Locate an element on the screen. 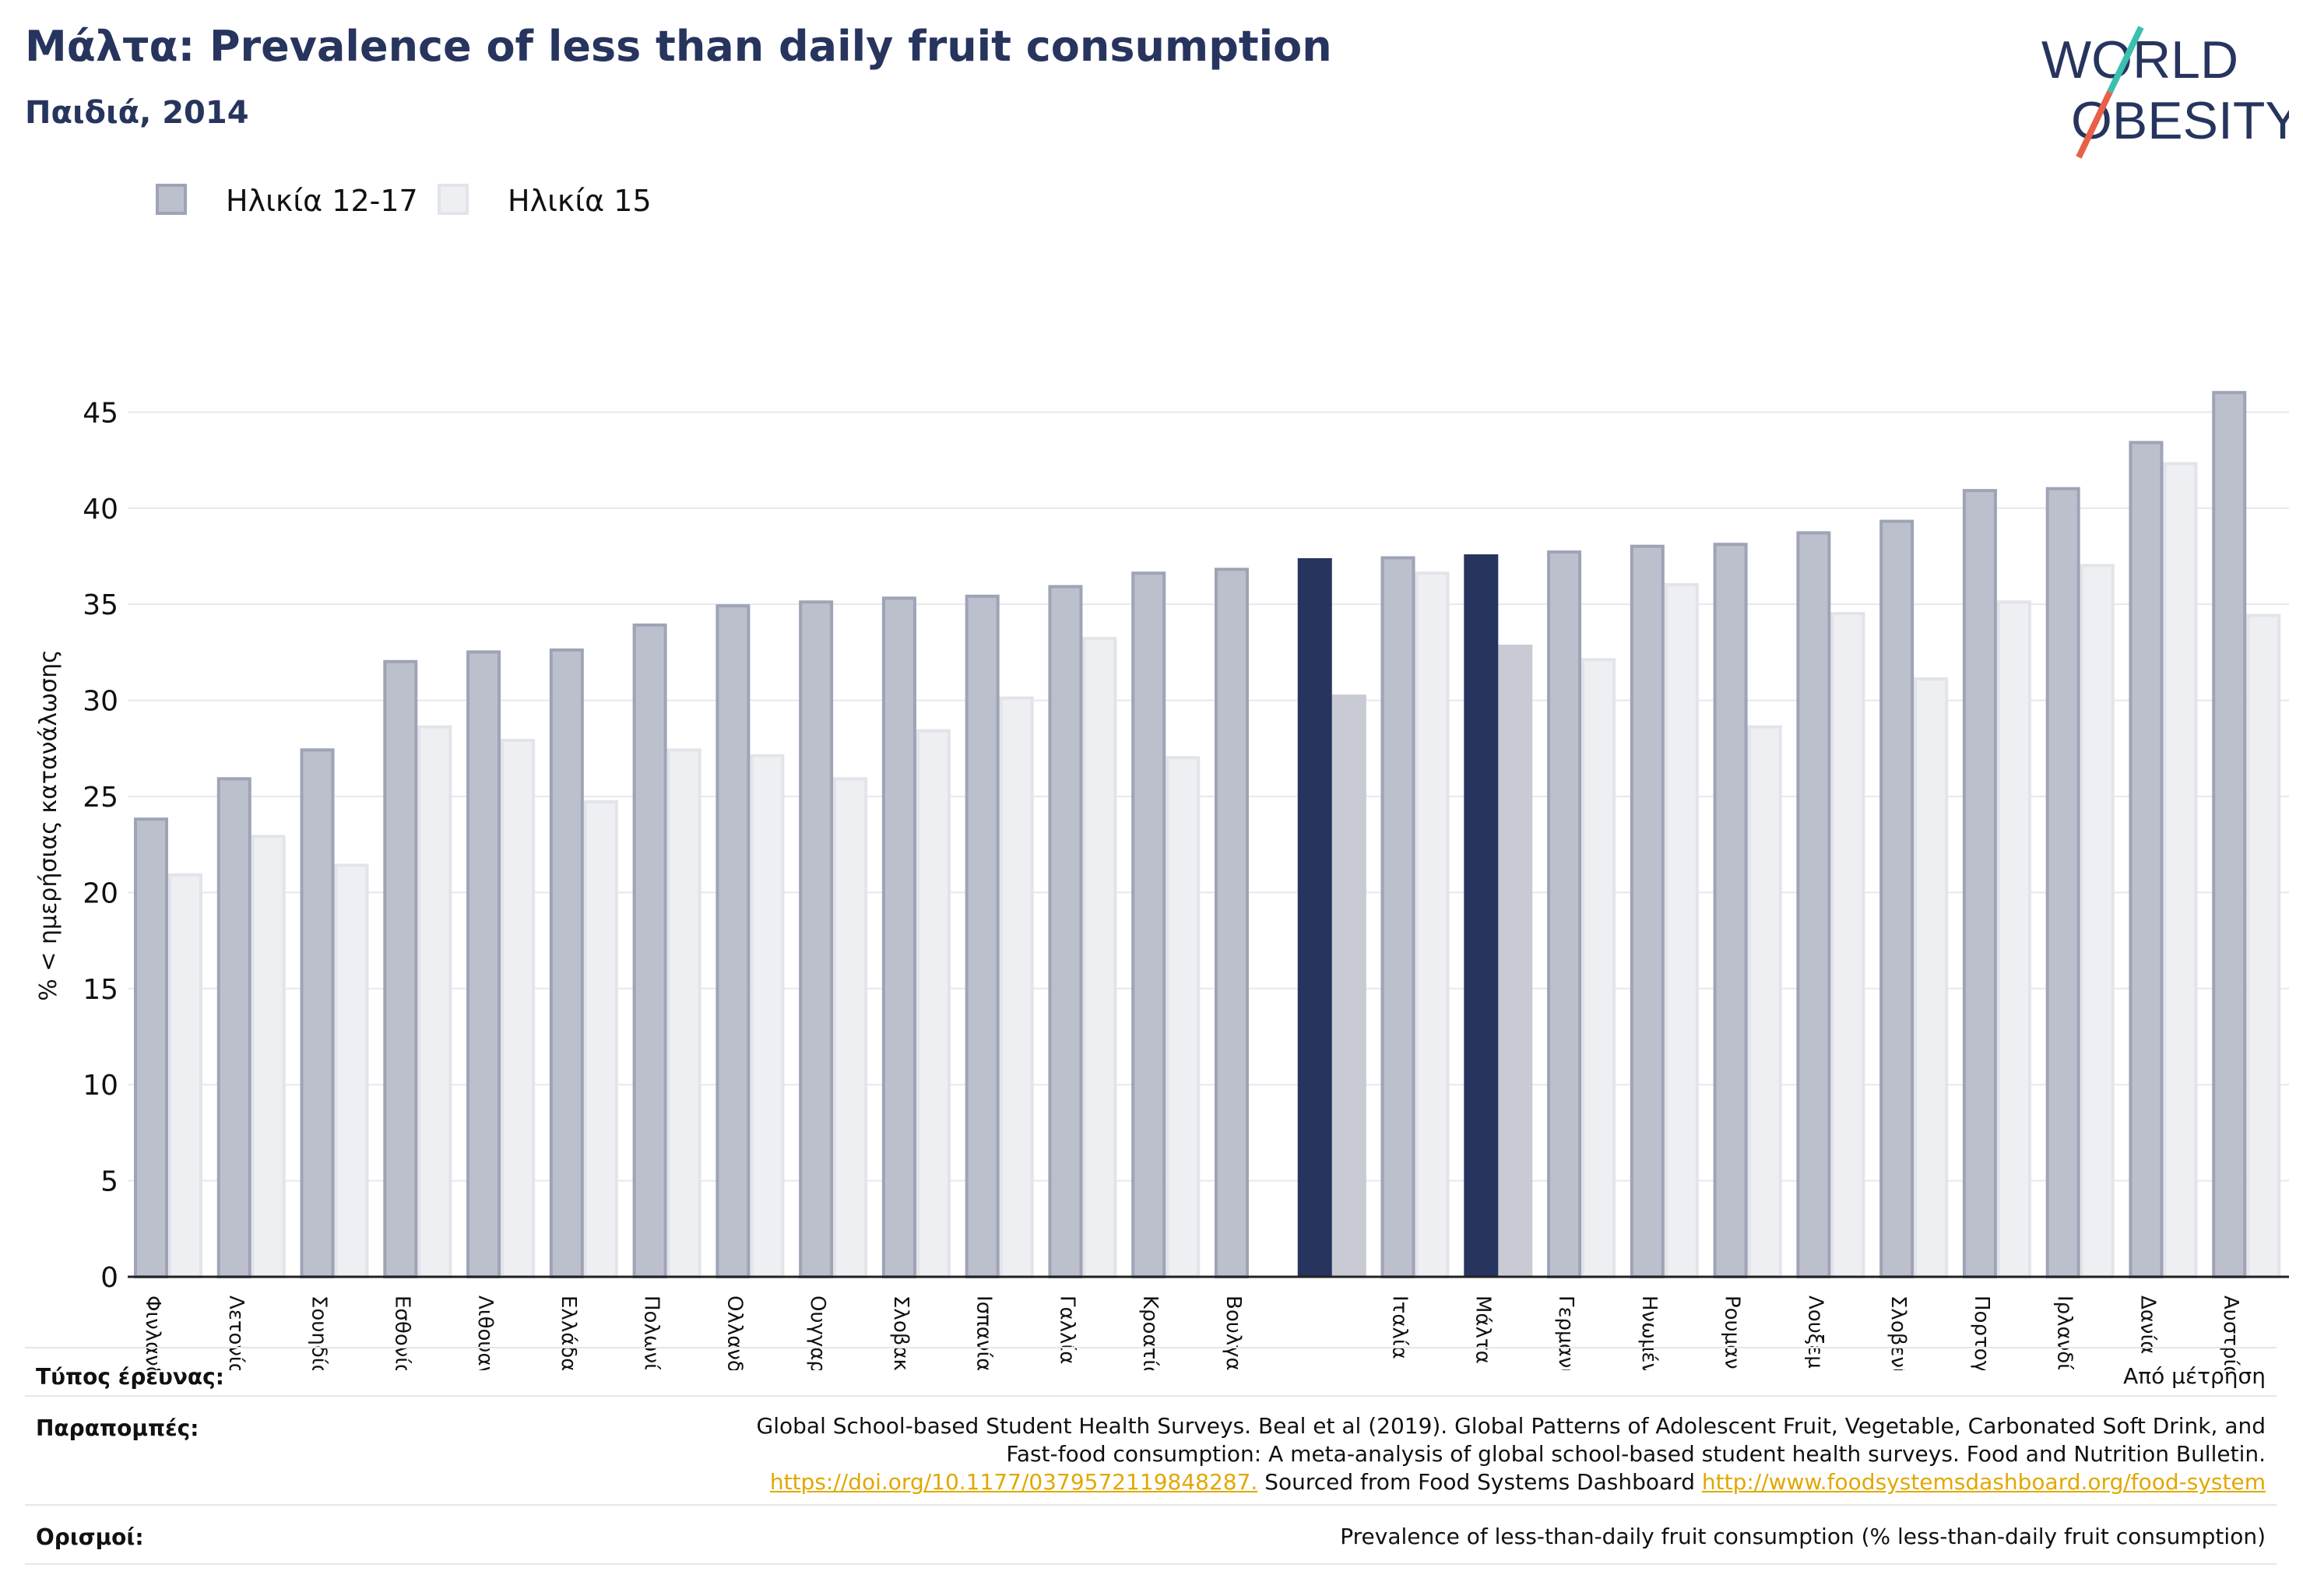  x-tick-label: Κροατία is located at coordinates (1150, 1332).